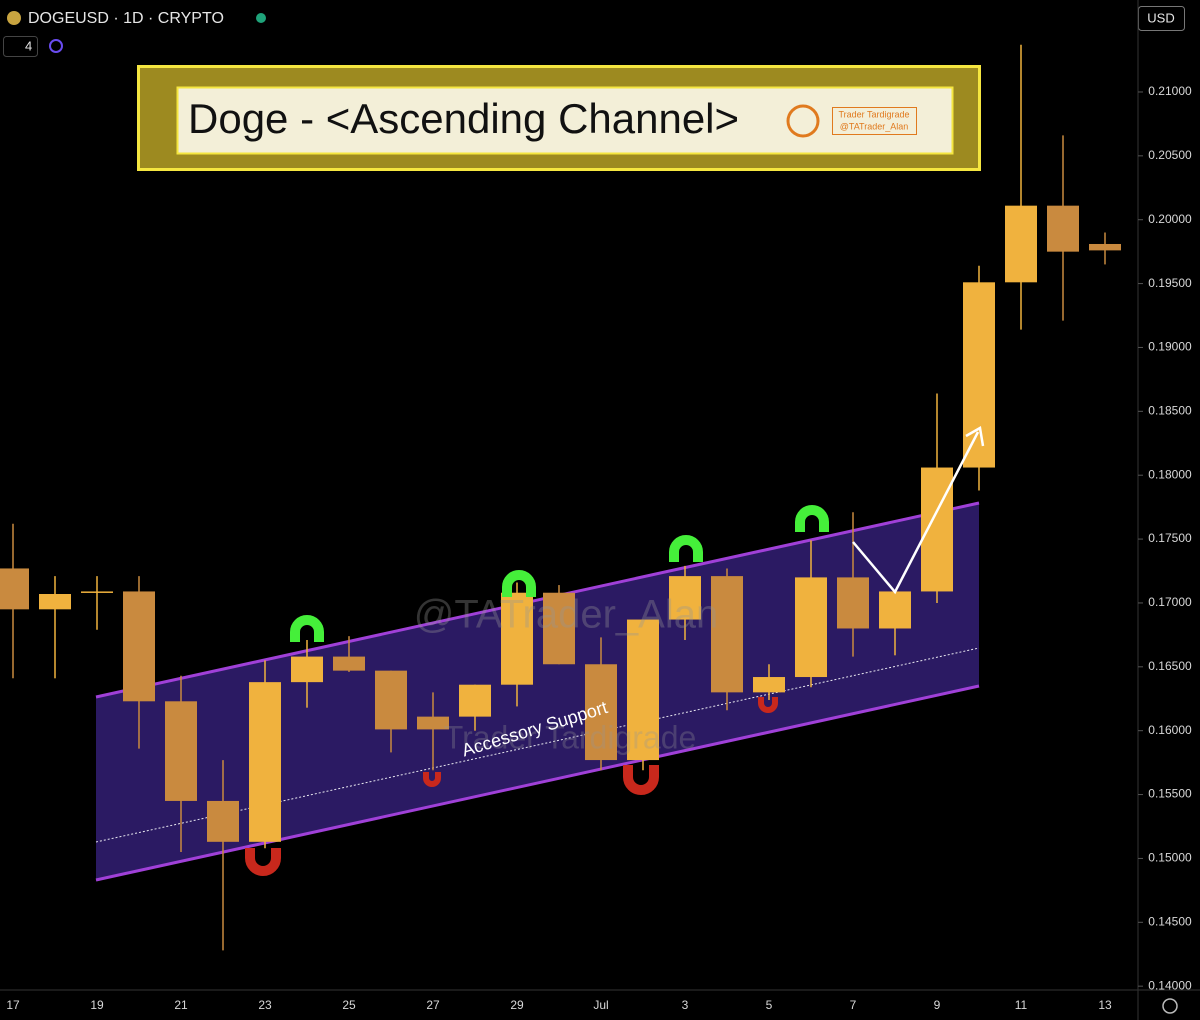  Describe the element at coordinates (1170, 155) in the screenshot. I see `y-tick-label: 0.20500` at that location.